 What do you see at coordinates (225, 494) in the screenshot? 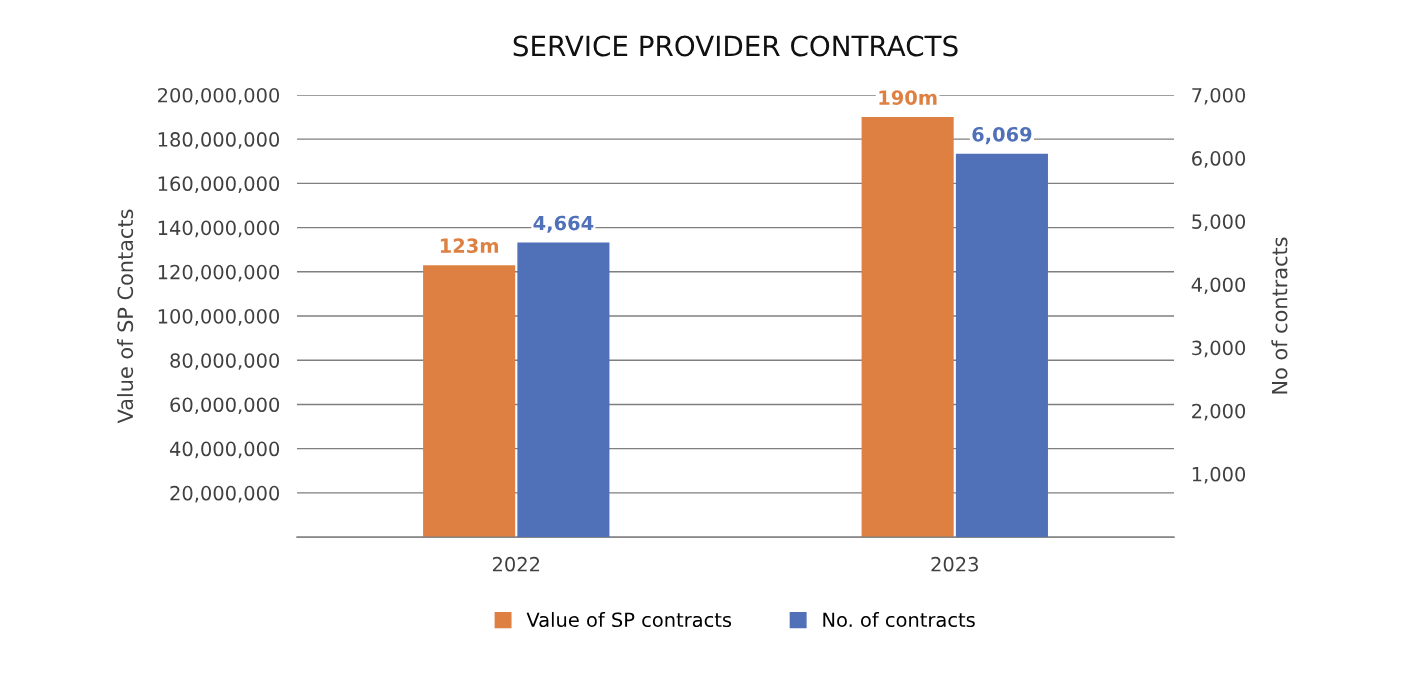
I see `y-tick-label: 20,000,000` at bounding box center [225, 494].